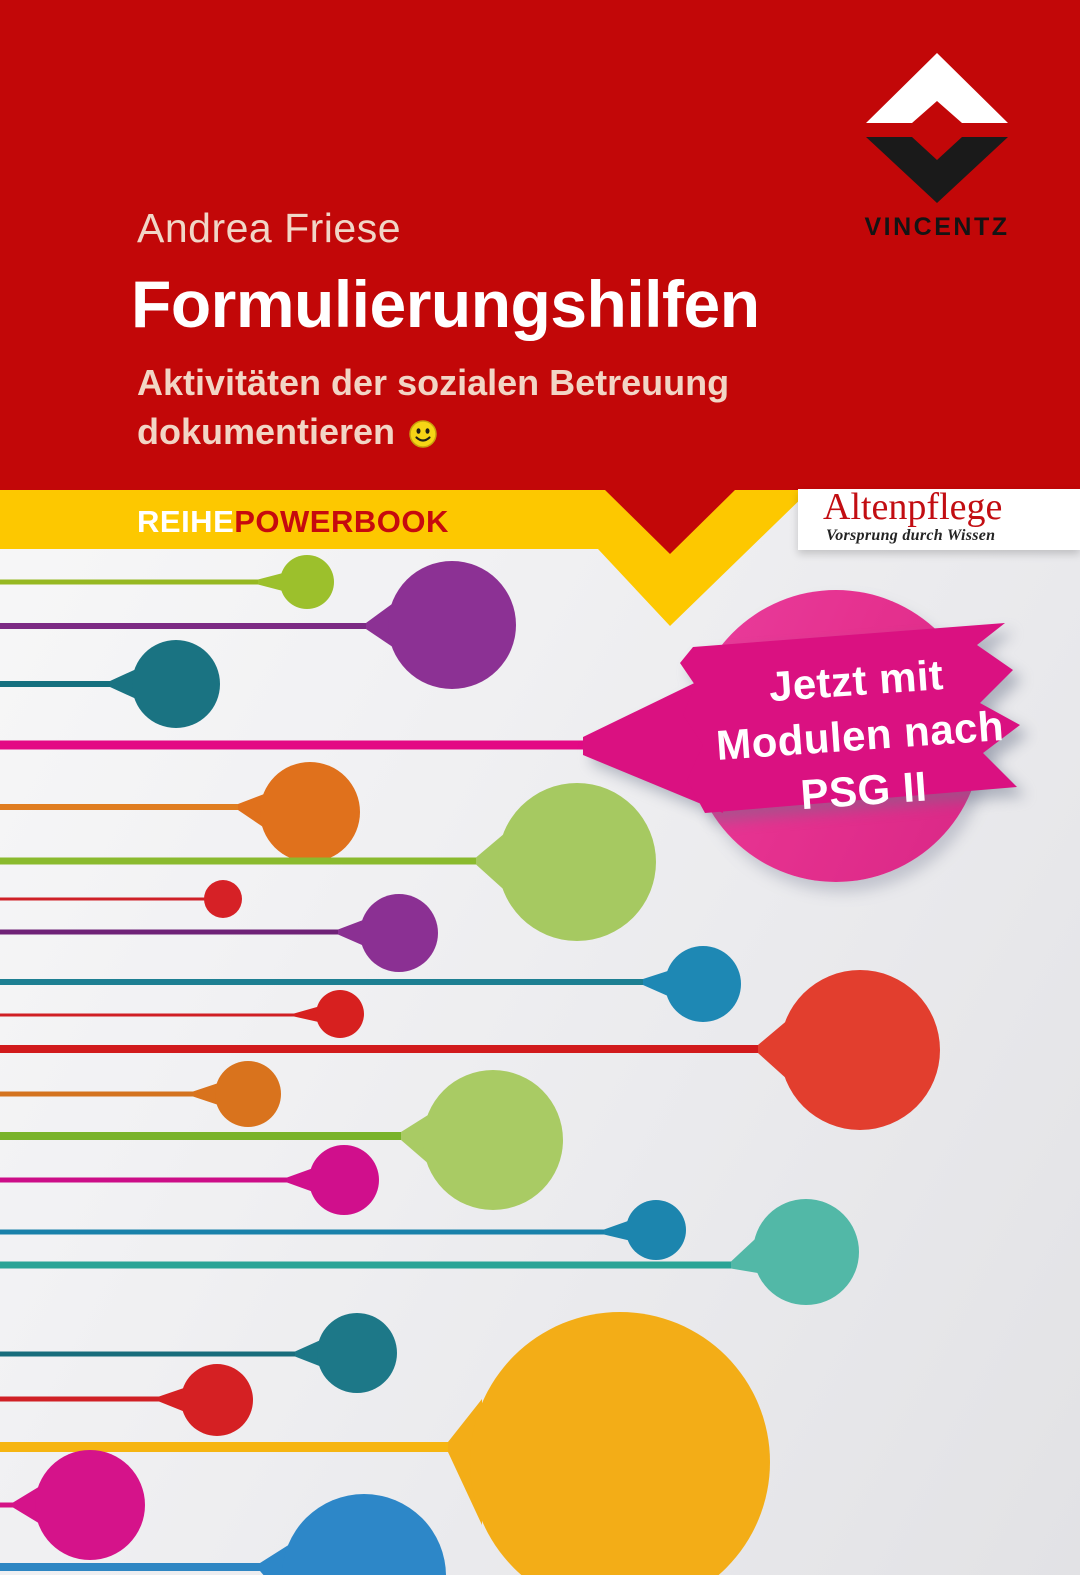 The height and width of the screenshot is (1575, 1080). I want to click on vincentz-diamond-top-icon, so click(937, 88).